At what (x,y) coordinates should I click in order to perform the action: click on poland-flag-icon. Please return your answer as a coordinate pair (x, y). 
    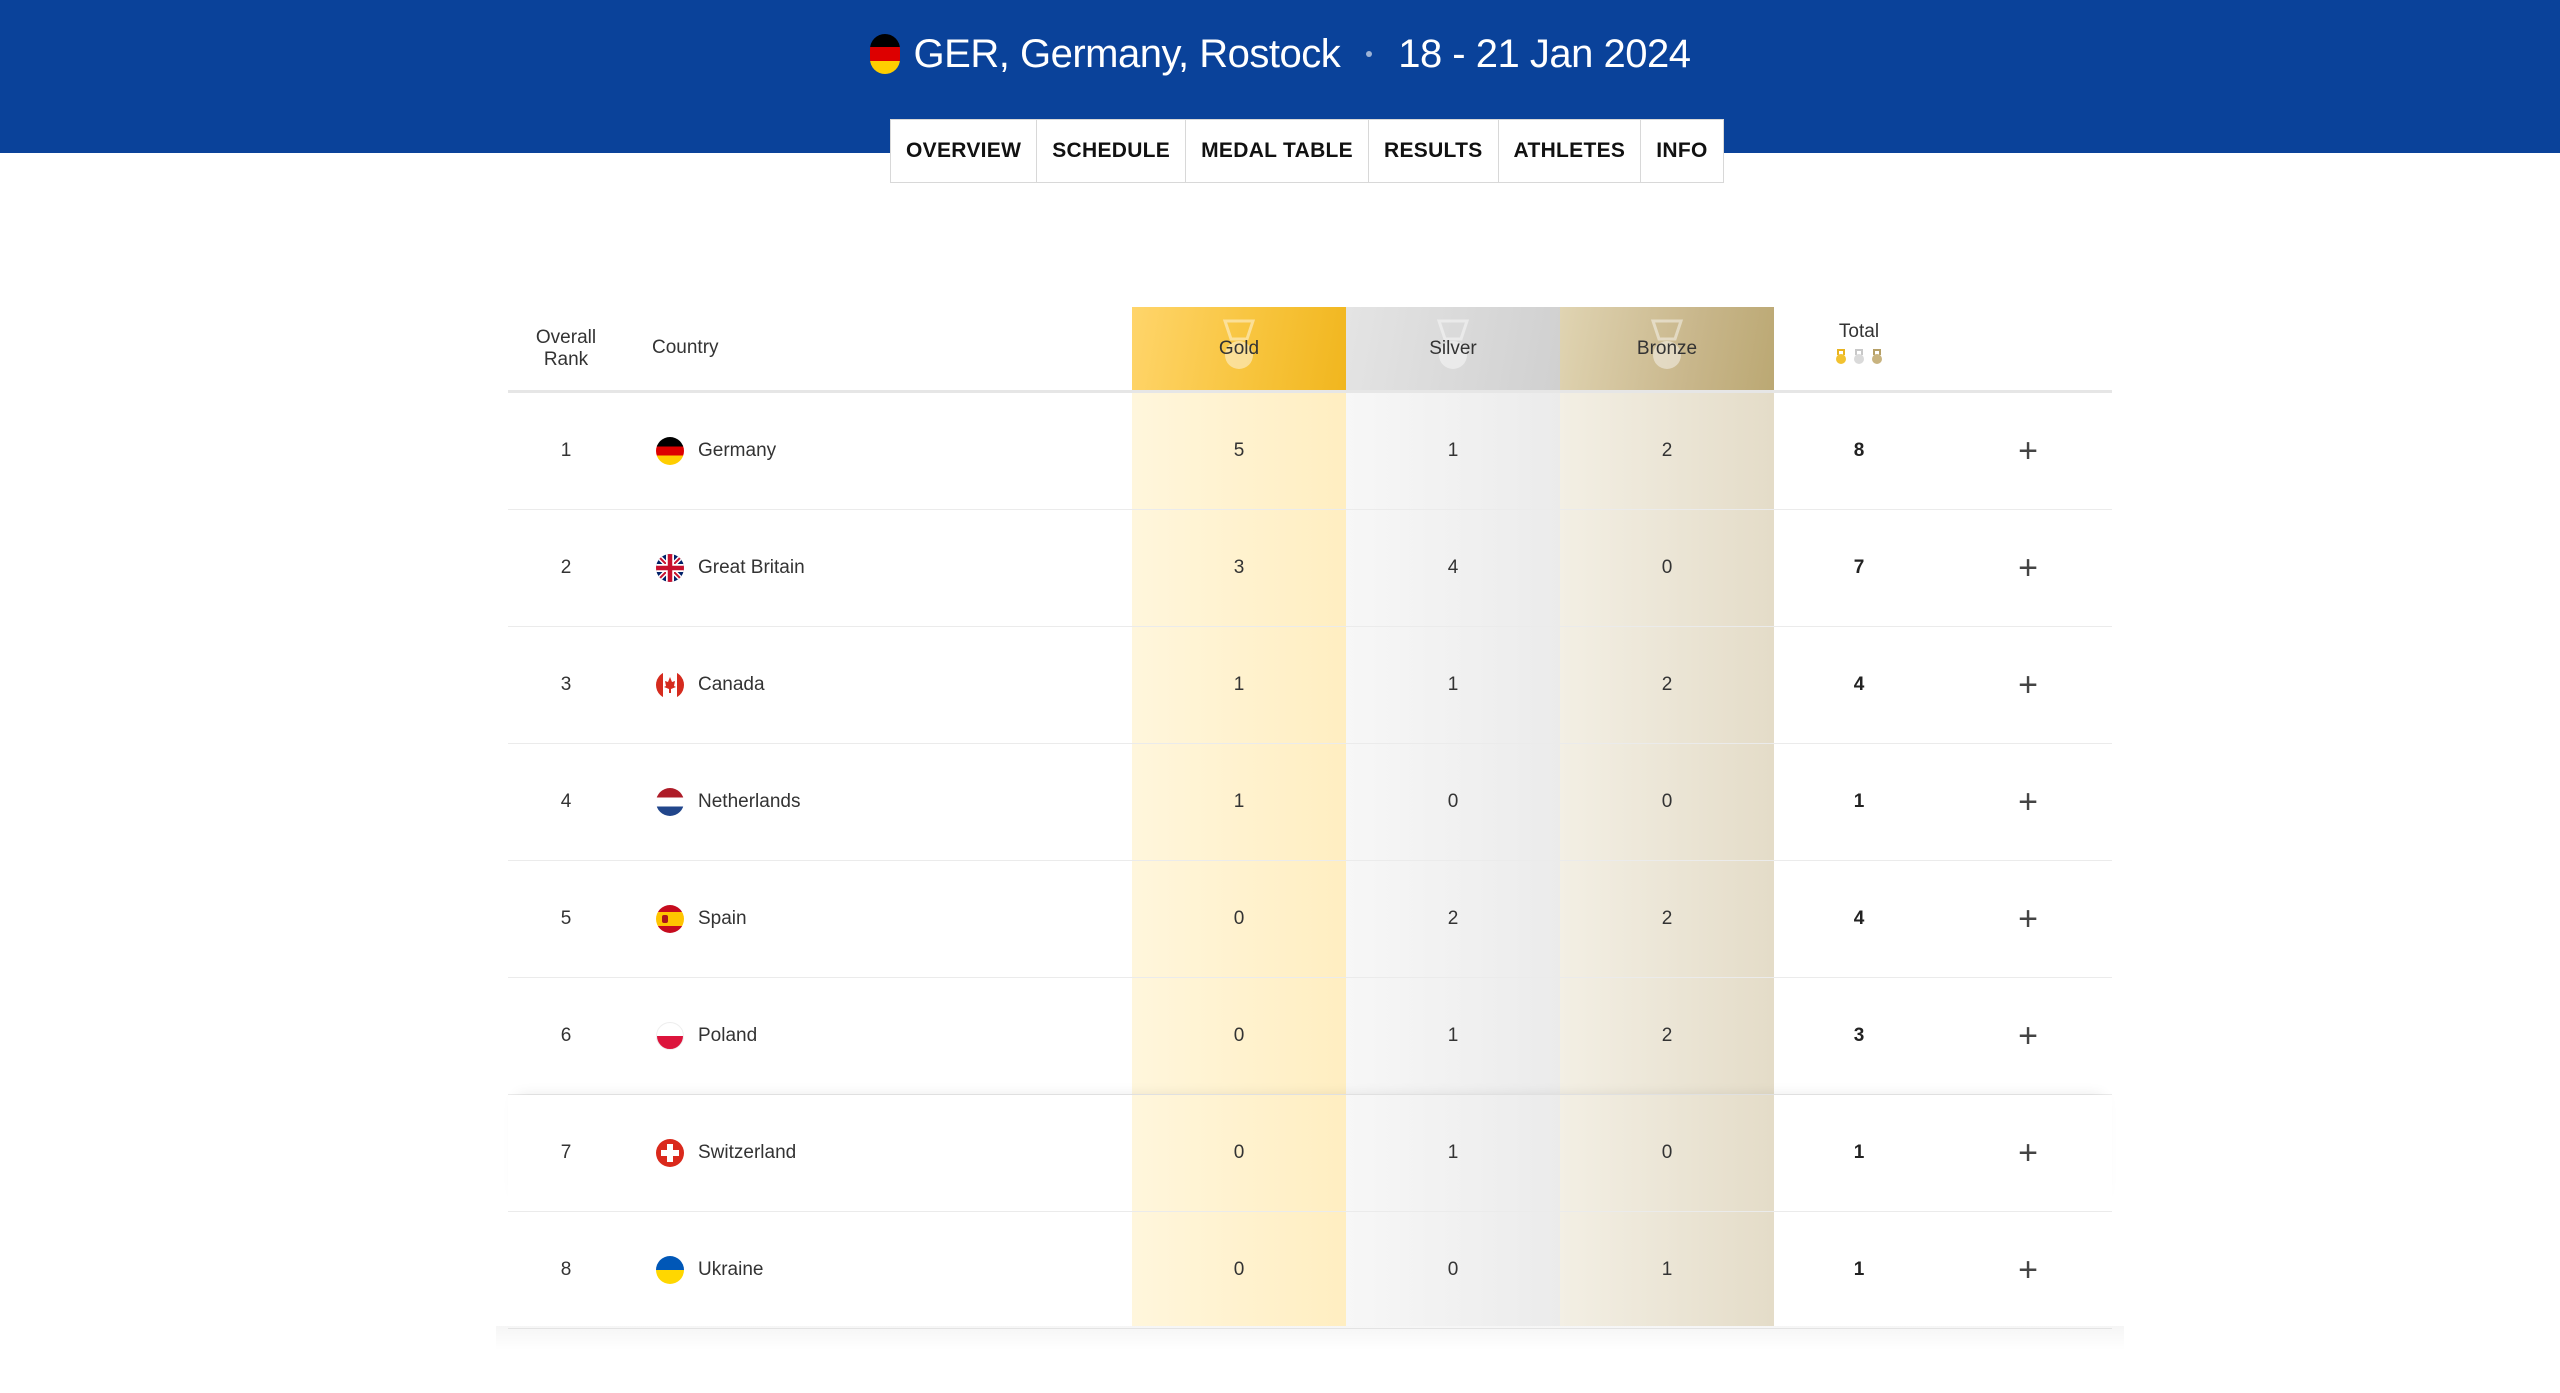
    Looking at the image, I should click on (670, 1036).